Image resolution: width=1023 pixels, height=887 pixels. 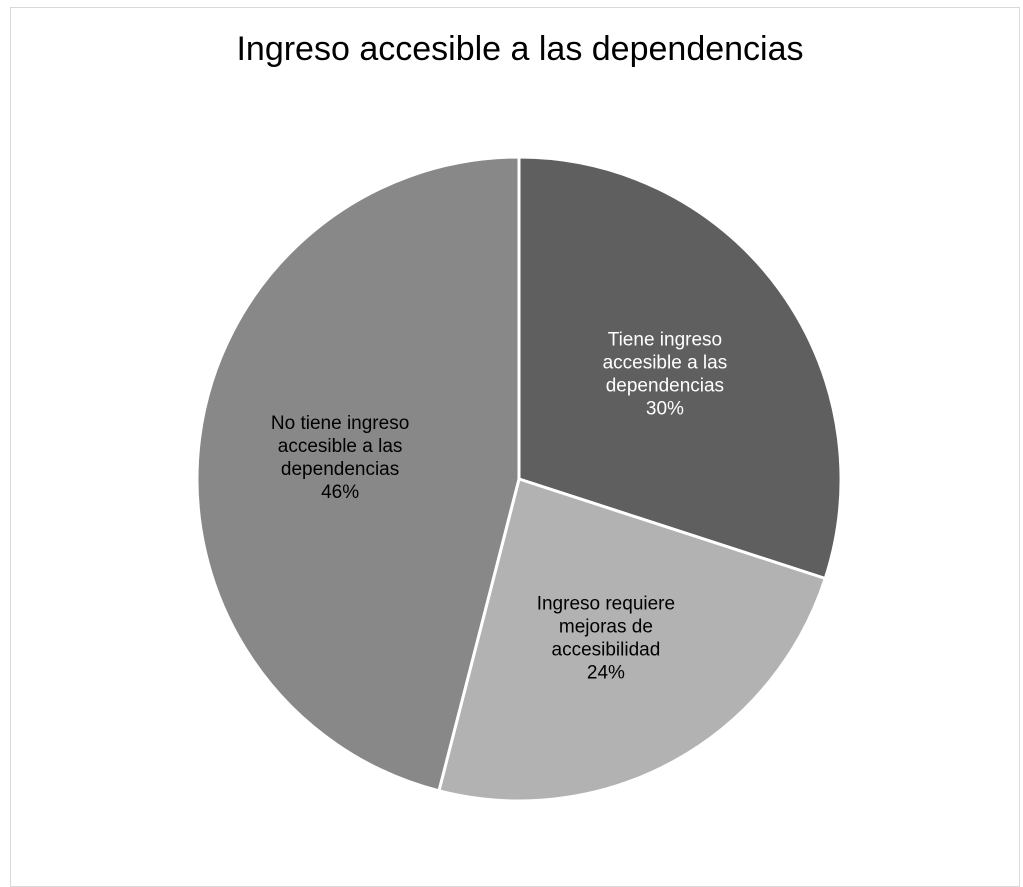 I want to click on pie-slice-label-line: Ingreso requiere, so click(x=606, y=604).